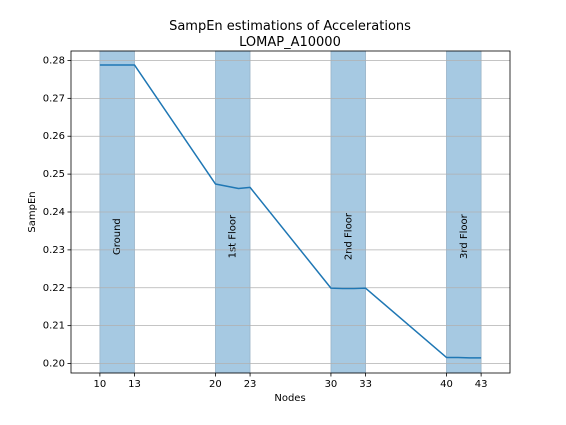 The image size is (566, 425). Describe the element at coordinates (54, 136) in the screenshot. I see `y-tick-label-6: 0.26` at that location.